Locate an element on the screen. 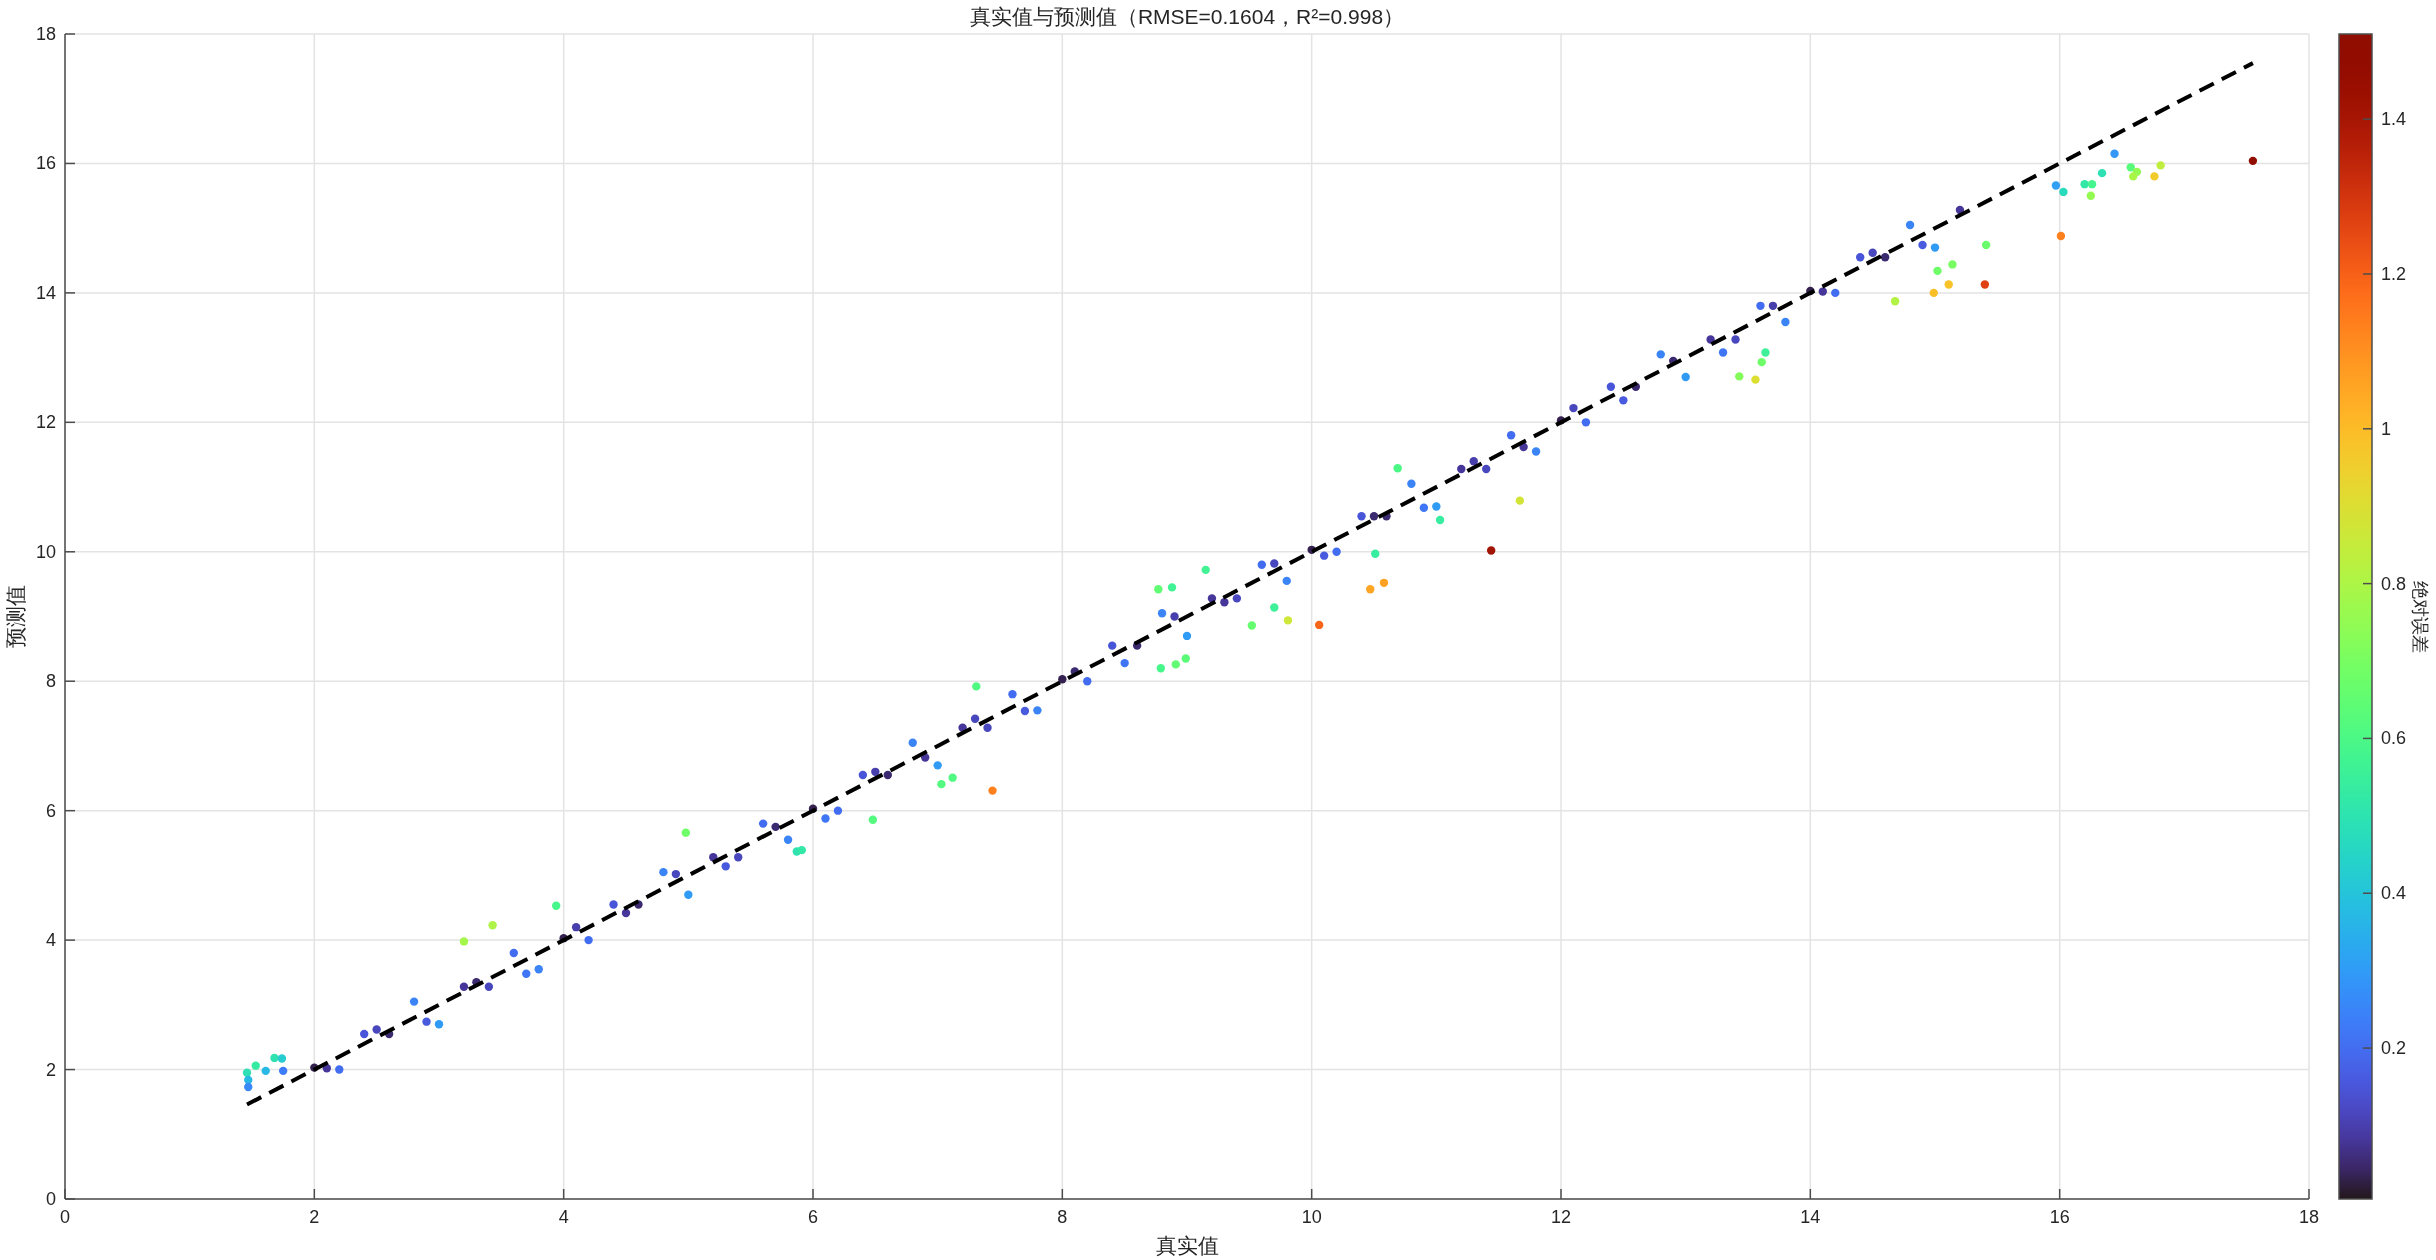  color-bar-label: 0.2 is located at coordinates (2394, 1048).